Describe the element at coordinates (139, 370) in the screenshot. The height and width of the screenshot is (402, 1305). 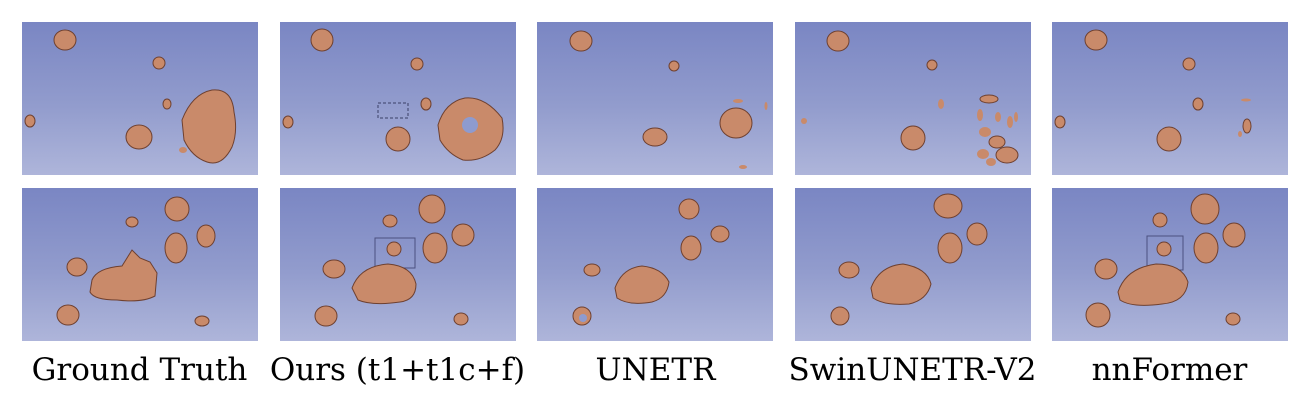
I see `caption-ground-truth: Ground Truth` at that location.